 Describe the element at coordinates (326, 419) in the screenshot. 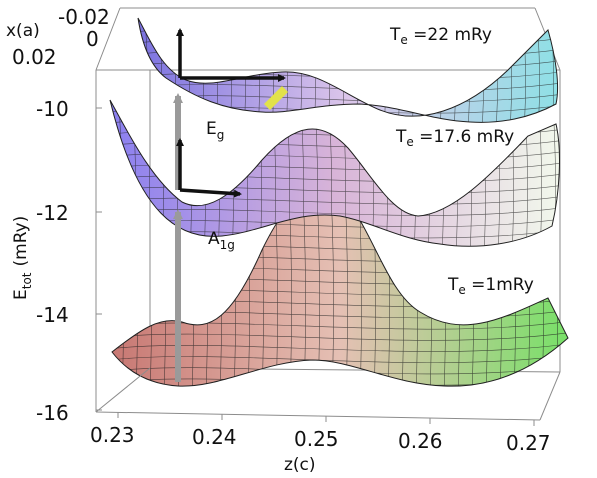

I see `z-axis-ticks` at that location.